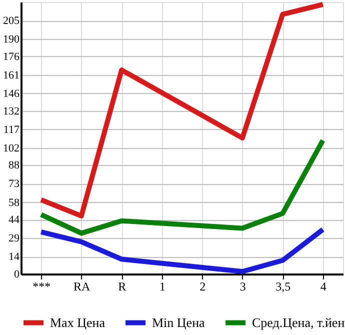 This screenshot has width=345, height=335. Describe the element at coordinates (14, 238) in the screenshot. I see `y-tick-label: 29` at that location.